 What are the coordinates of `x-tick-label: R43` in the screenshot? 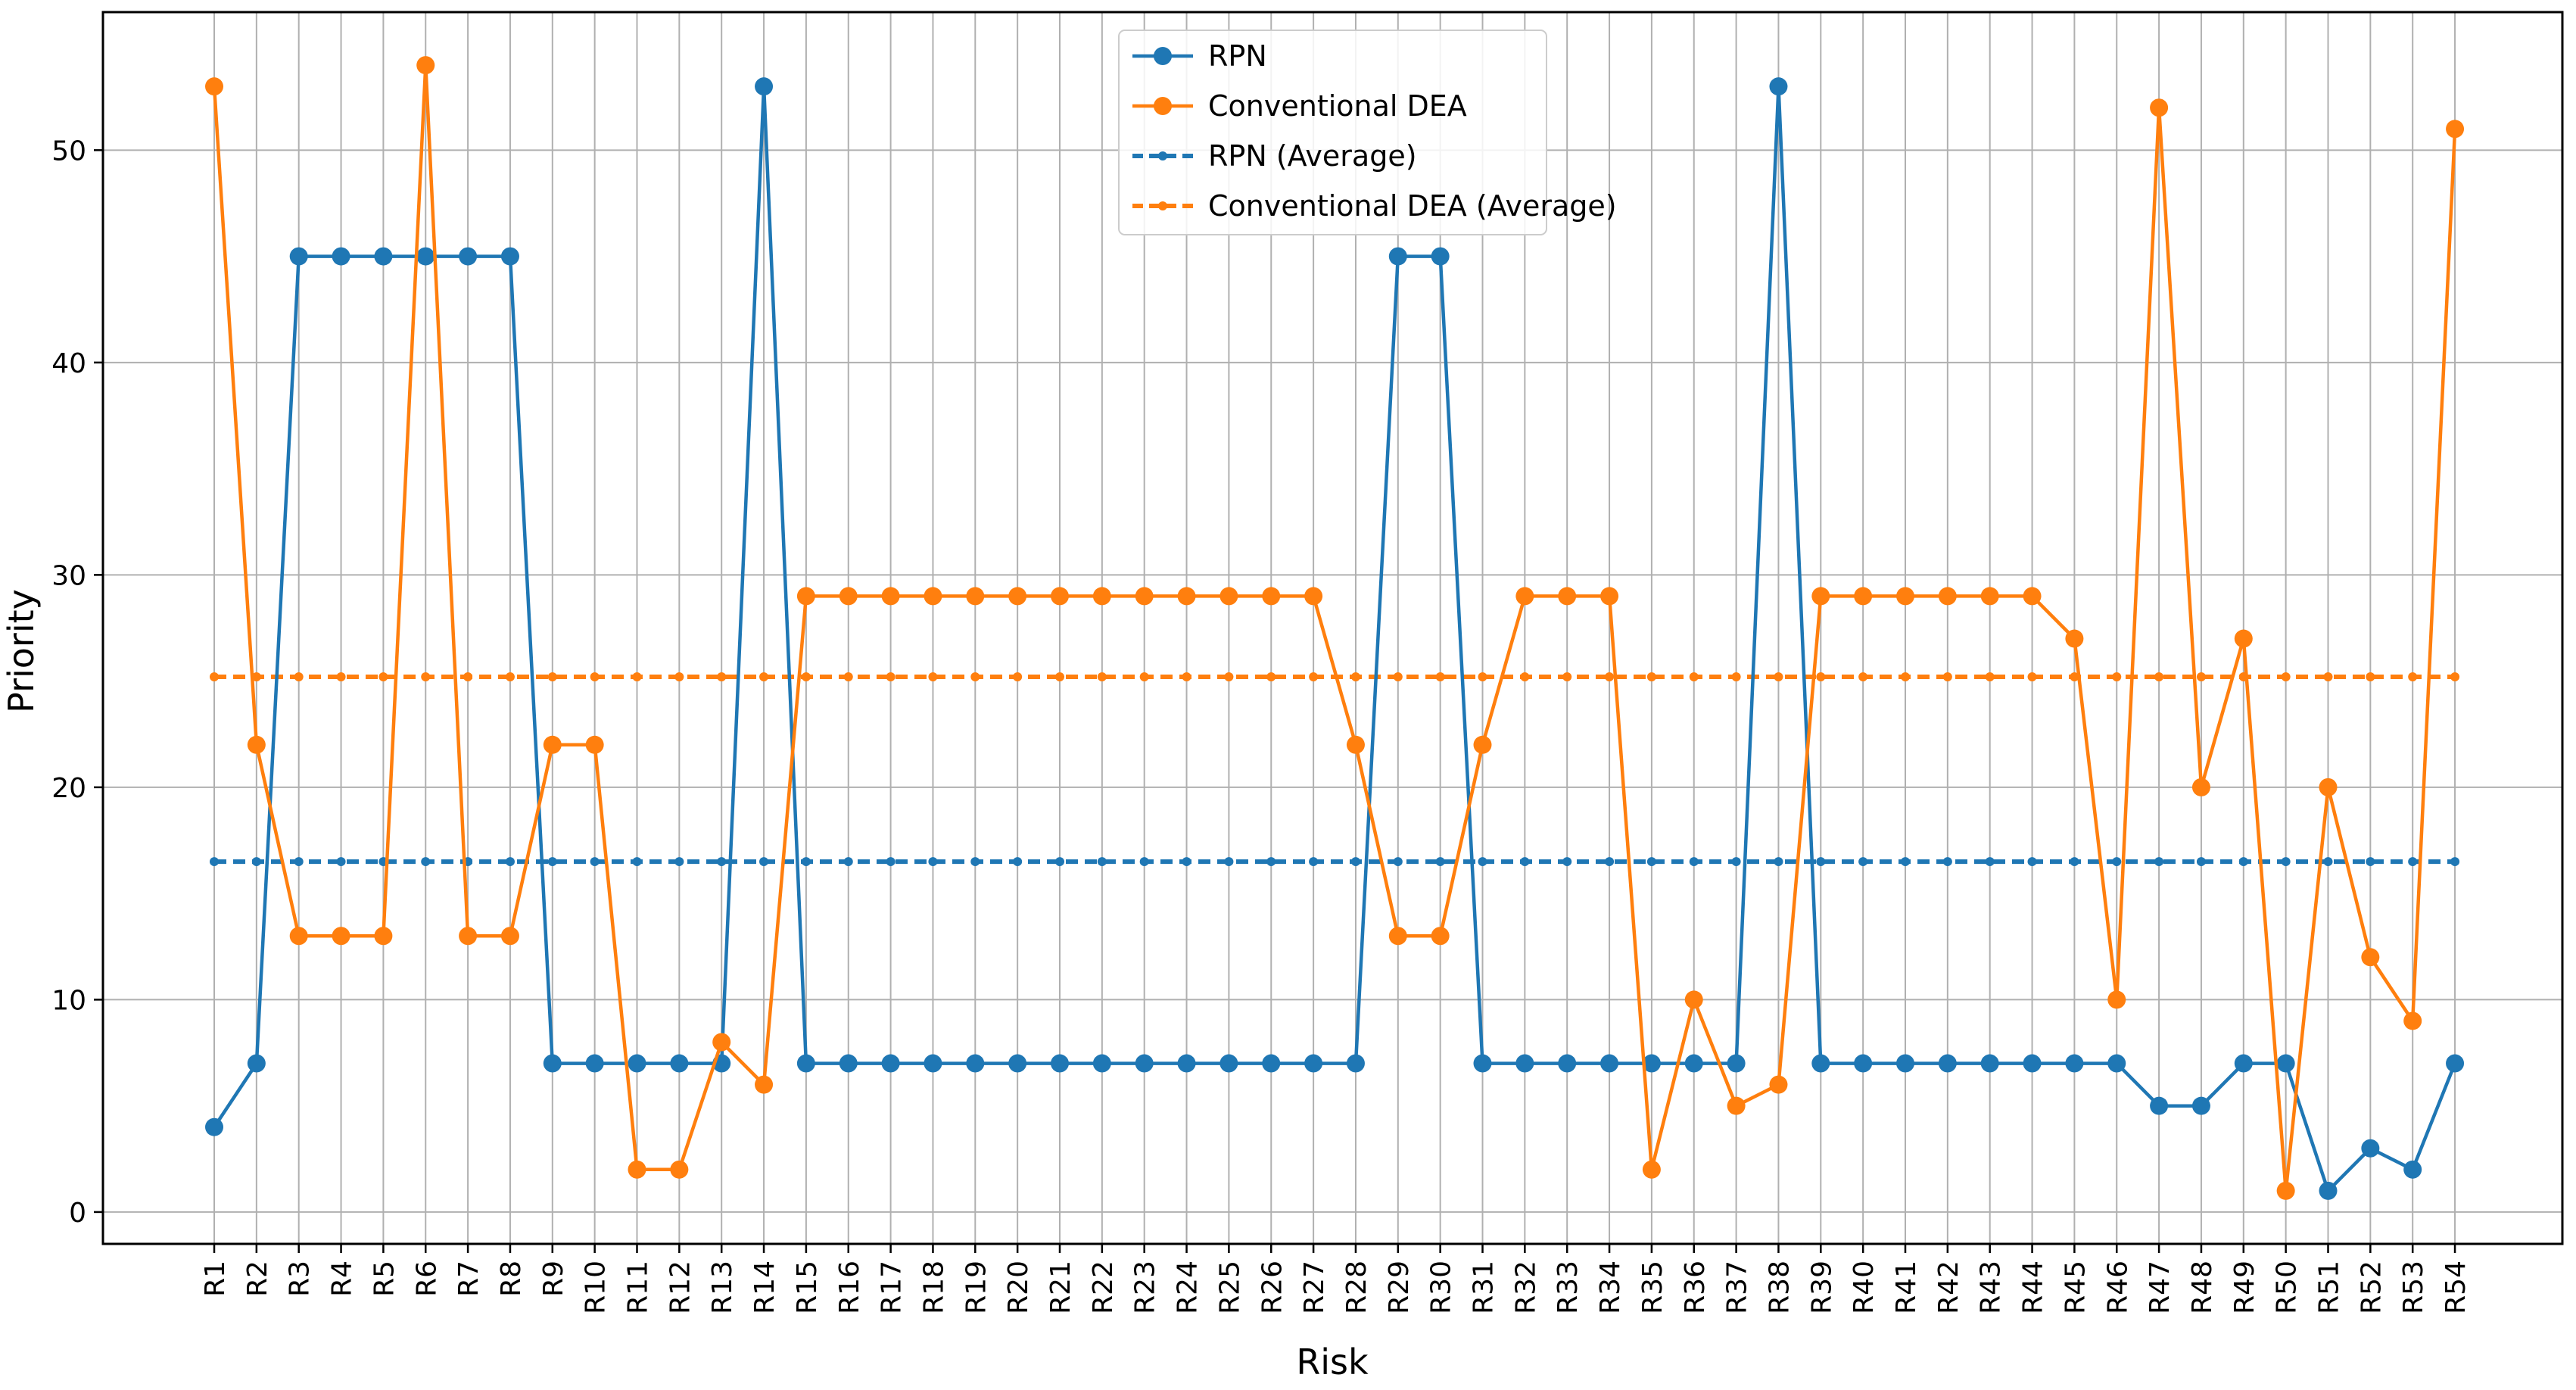 It's located at (1991, 1287).